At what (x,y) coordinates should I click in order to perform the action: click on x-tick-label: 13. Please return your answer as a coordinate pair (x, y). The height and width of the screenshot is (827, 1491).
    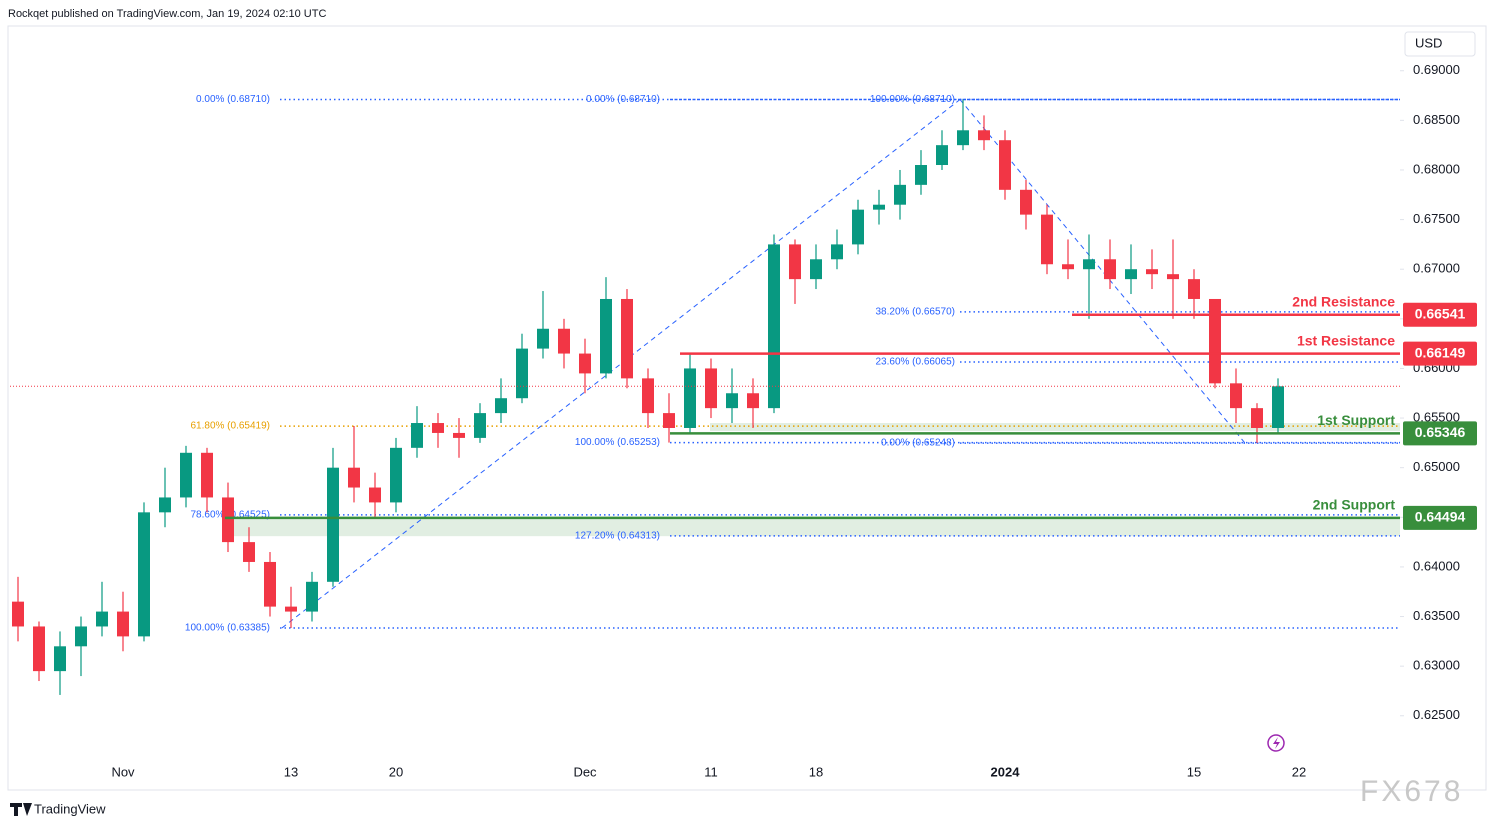
    Looking at the image, I should click on (291, 771).